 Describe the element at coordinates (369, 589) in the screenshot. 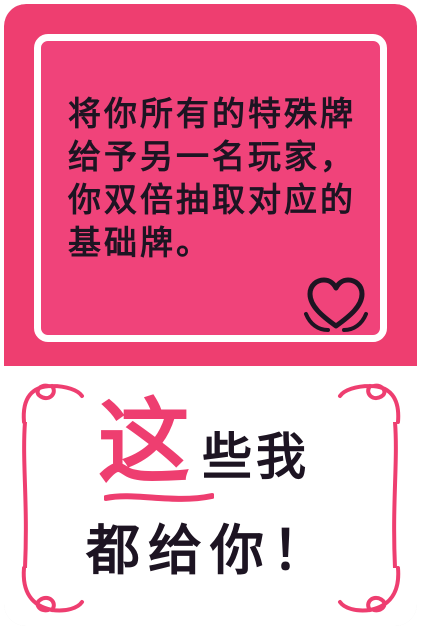

I see `swirl-bottom-right-icon` at that location.